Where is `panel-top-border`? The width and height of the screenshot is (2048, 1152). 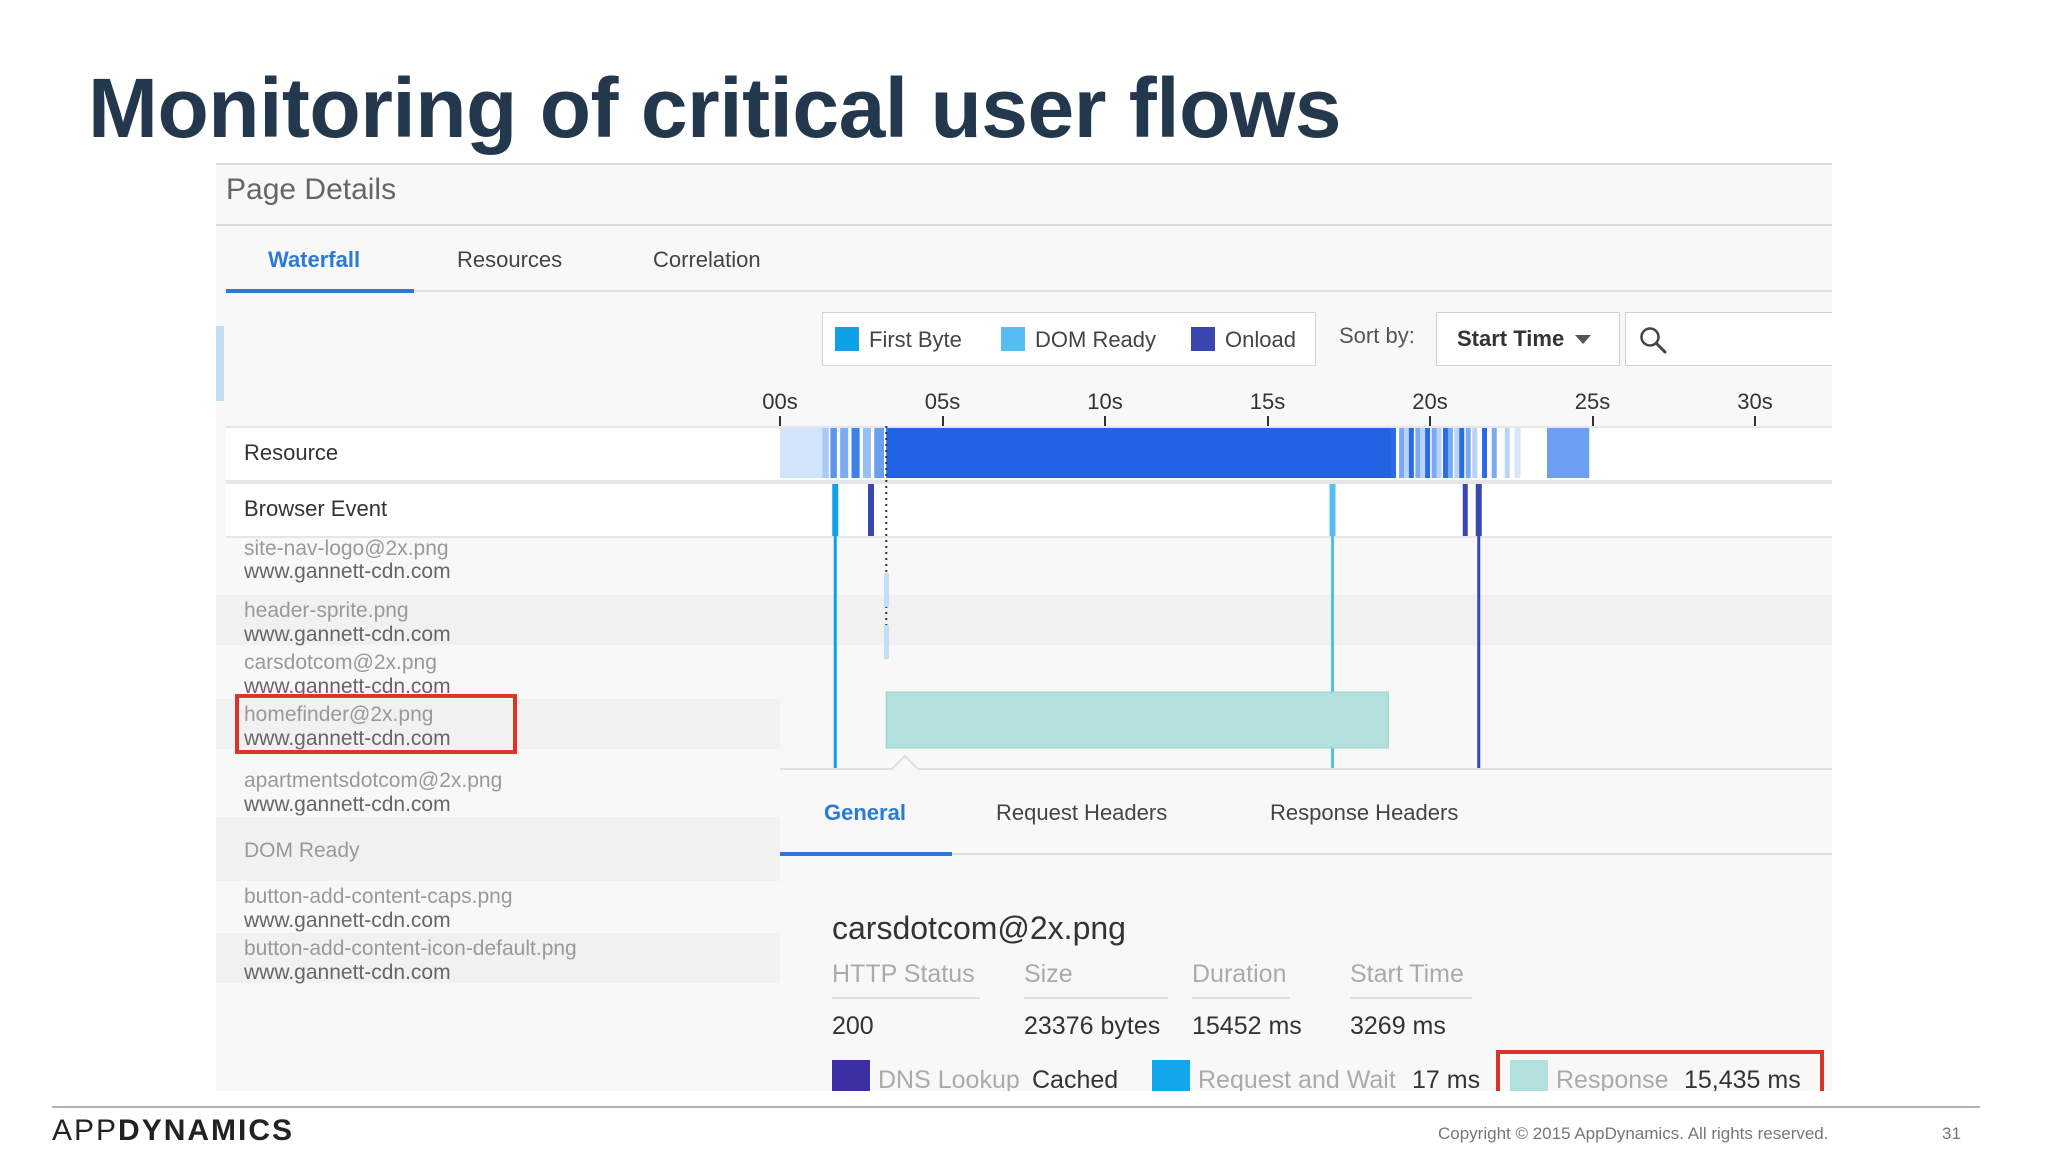
panel-top-border is located at coordinates (1024, 164).